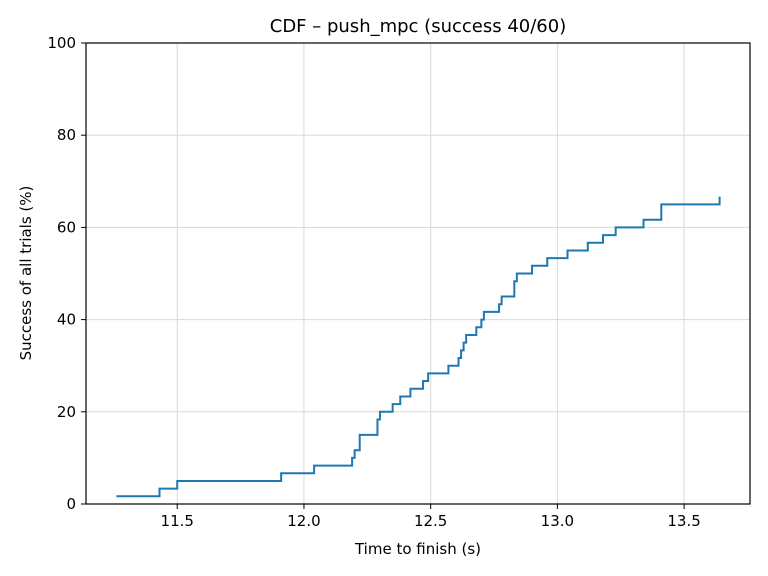 This screenshot has width=768, height=576. I want to click on x-tick-label: 12.0, so click(303, 521).